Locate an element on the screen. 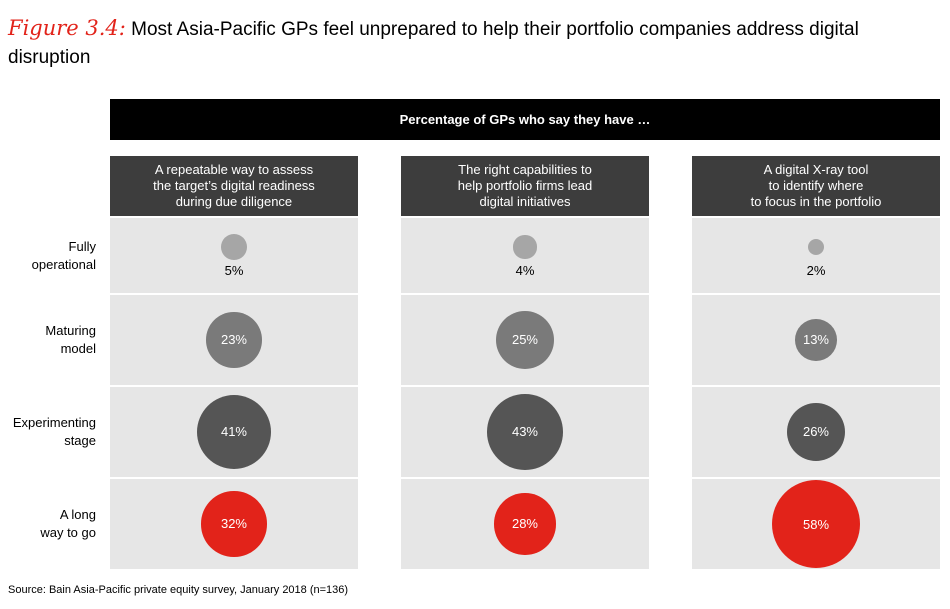 The image size is (950, 609). figure-label: Figure 3.4: is located at coordinates (67, 28).